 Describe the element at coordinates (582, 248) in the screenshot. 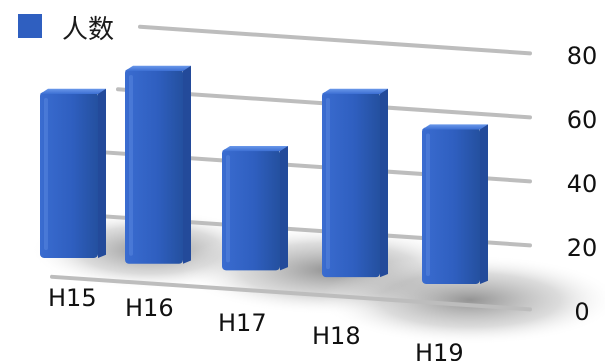

I see `y-tick-label: 20` at that location.